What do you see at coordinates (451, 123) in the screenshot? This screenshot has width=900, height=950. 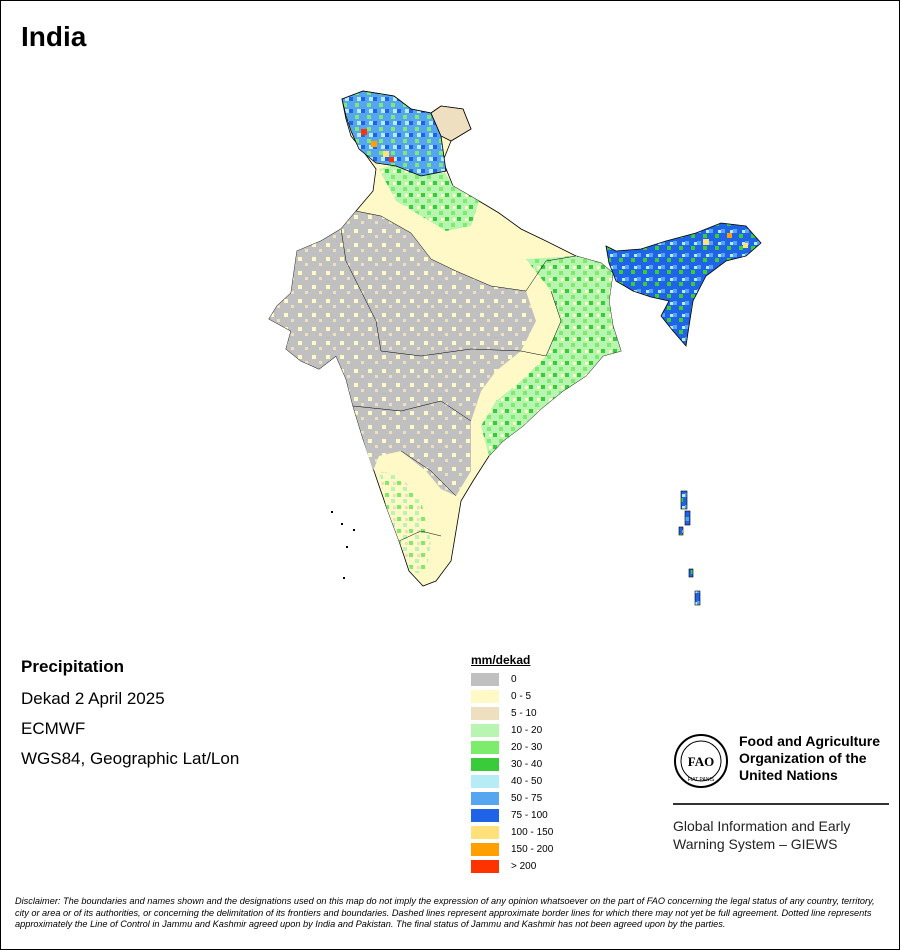 I see `ladakh-region` at bounding box center [451, 123].